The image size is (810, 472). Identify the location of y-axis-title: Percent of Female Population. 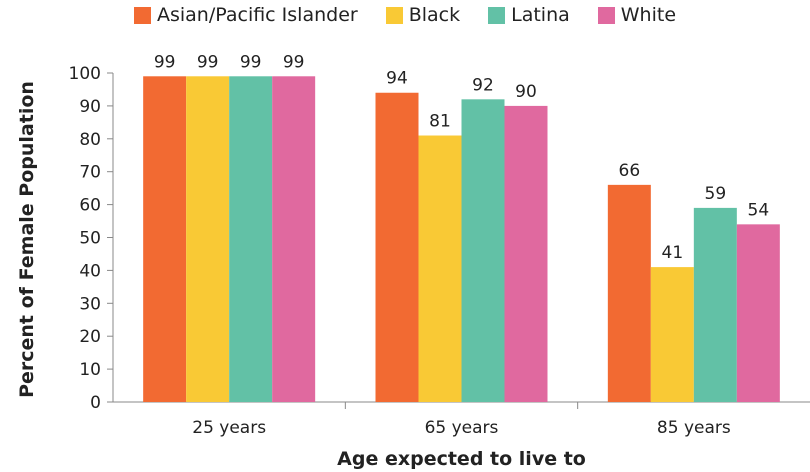
(27, 239).